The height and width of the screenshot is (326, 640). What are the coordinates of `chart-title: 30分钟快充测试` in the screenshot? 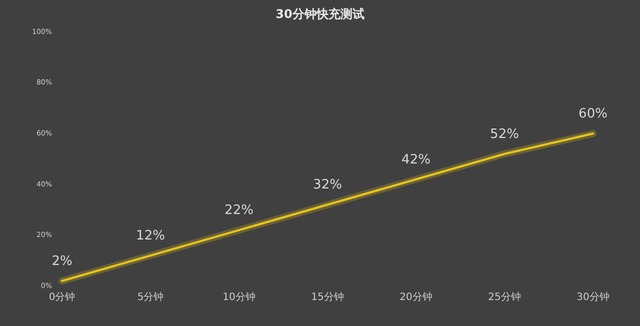 It's located at (320, 14).